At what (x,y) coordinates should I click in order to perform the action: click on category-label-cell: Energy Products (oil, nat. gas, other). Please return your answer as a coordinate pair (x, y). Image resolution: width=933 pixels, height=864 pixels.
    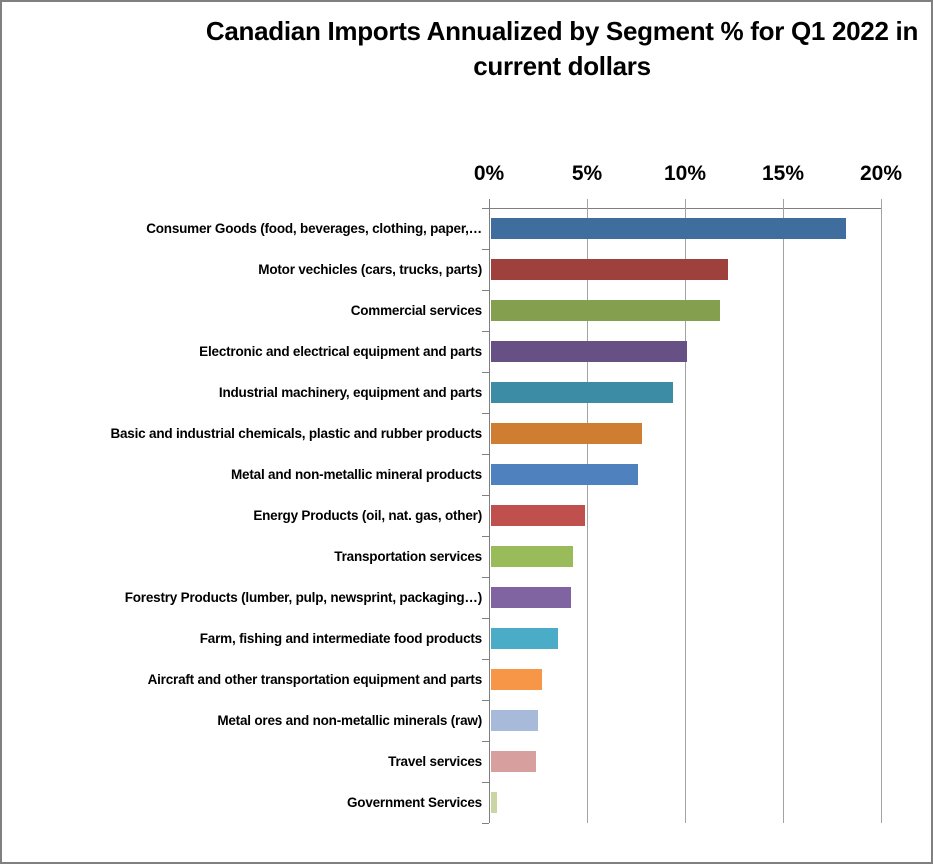
    Looking at the image, I should click on (246, 515).